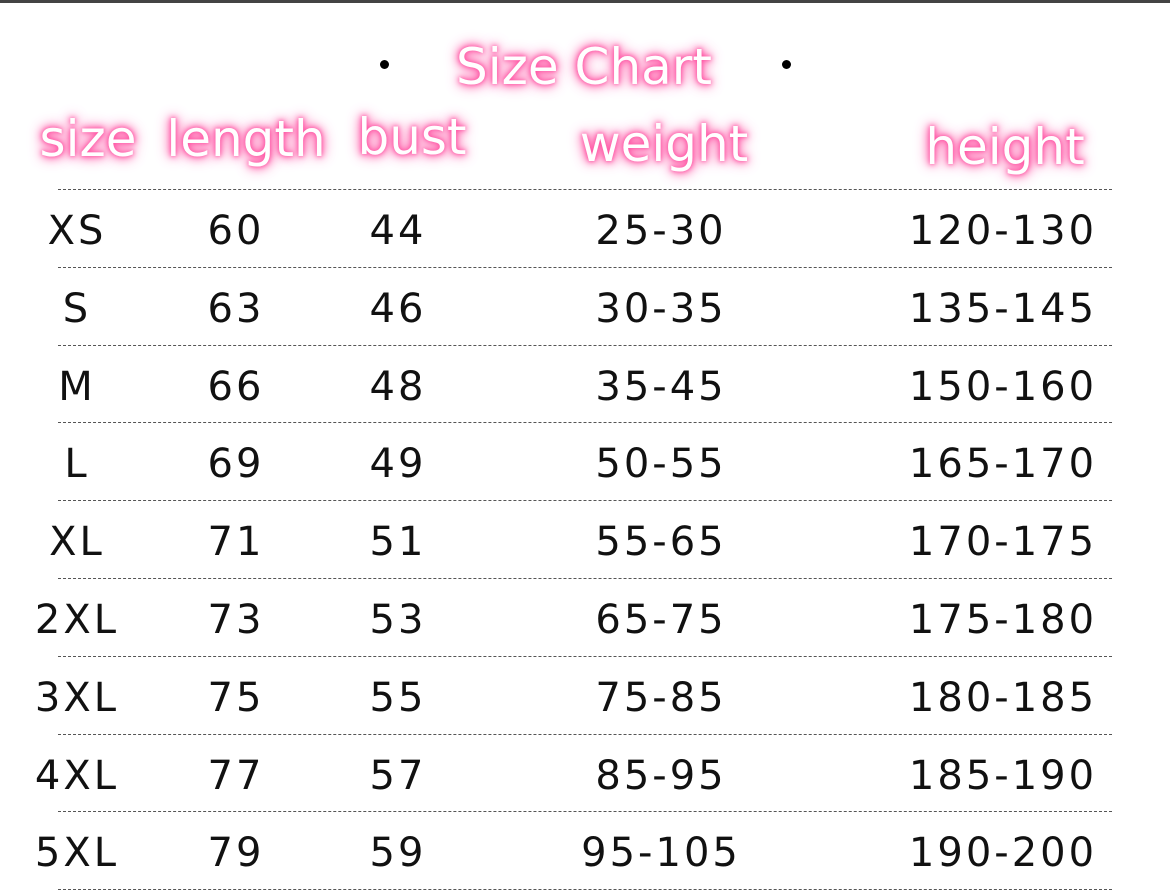  Describe the element at coordinates (584, 67) in the screenshot. I see `chart-title: Size Chart` at that location.